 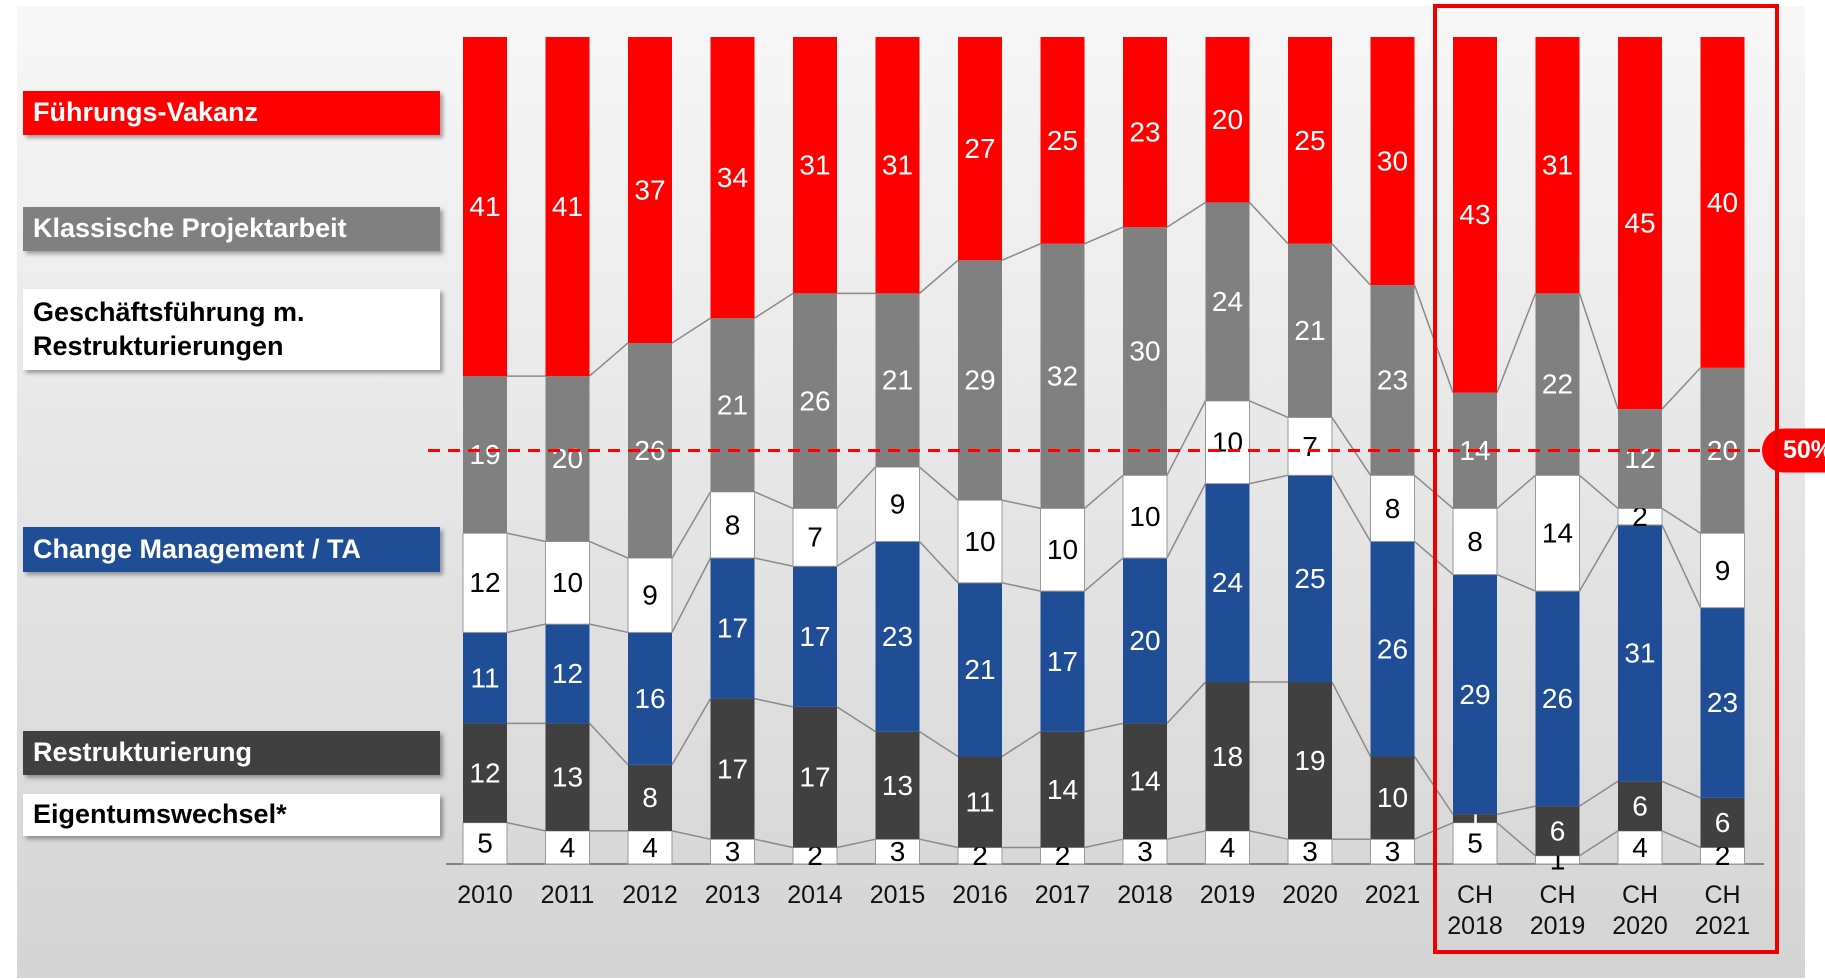 I want to click on data-label: 13, so click(x=897, y=785).